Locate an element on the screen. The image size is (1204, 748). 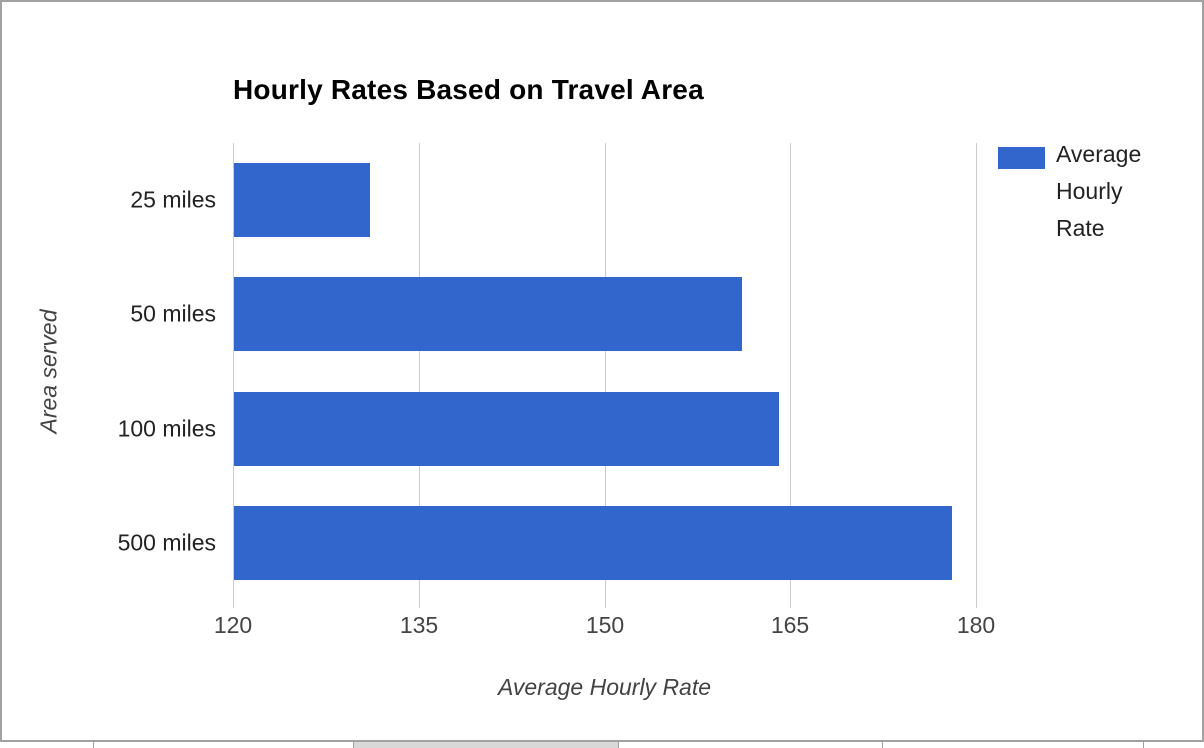
legend-swatch is located at coordinates (1021, 158).